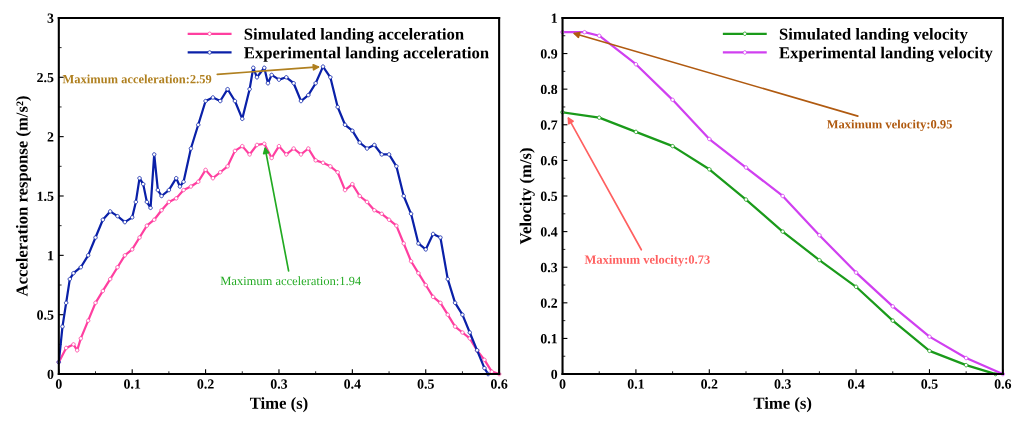 The width and height of the screenshot is (1014, 427). I want to click on annotation: Maximum velocity:0.95, so click(889, 125).